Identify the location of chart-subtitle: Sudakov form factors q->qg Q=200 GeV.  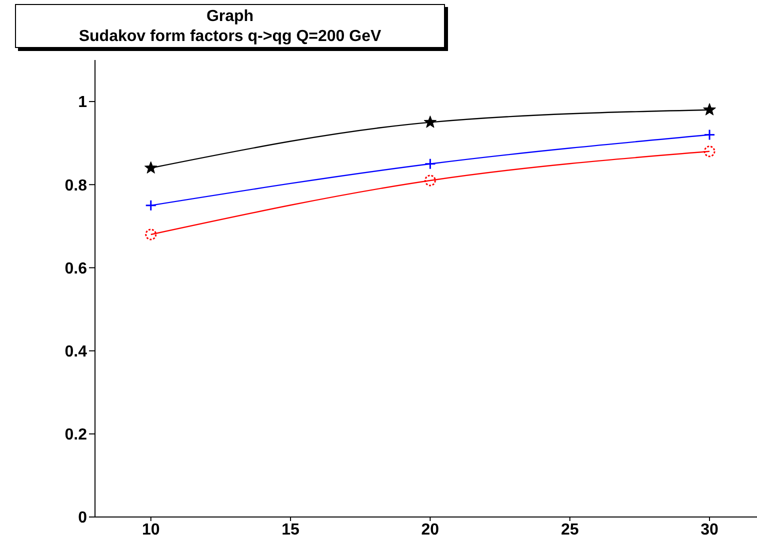
(230, 37).